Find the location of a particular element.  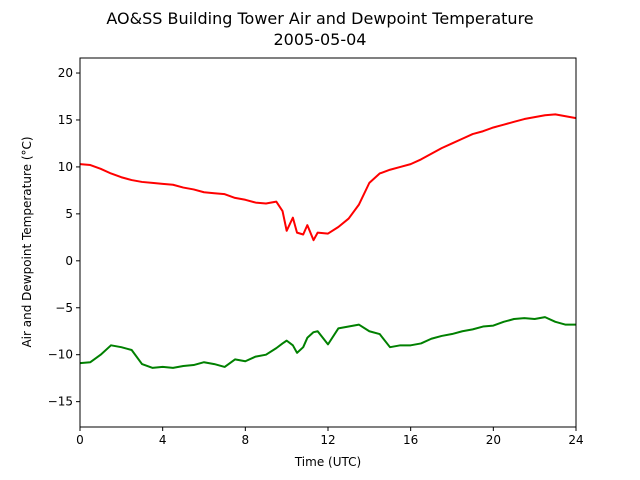

x-tick-label: 16 is located at coordinates (410, 440).